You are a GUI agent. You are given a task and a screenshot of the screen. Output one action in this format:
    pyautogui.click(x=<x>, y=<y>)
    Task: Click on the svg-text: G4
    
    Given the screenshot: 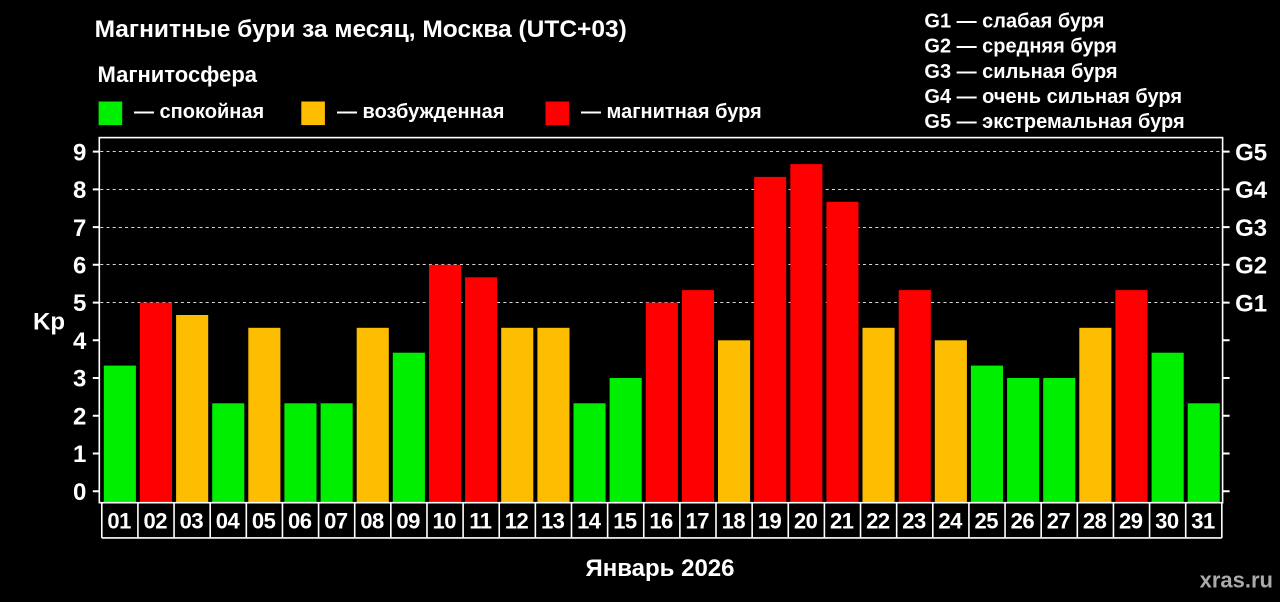 What is the action you would take?
    pyautogui.click(x=1251, y=190)
    